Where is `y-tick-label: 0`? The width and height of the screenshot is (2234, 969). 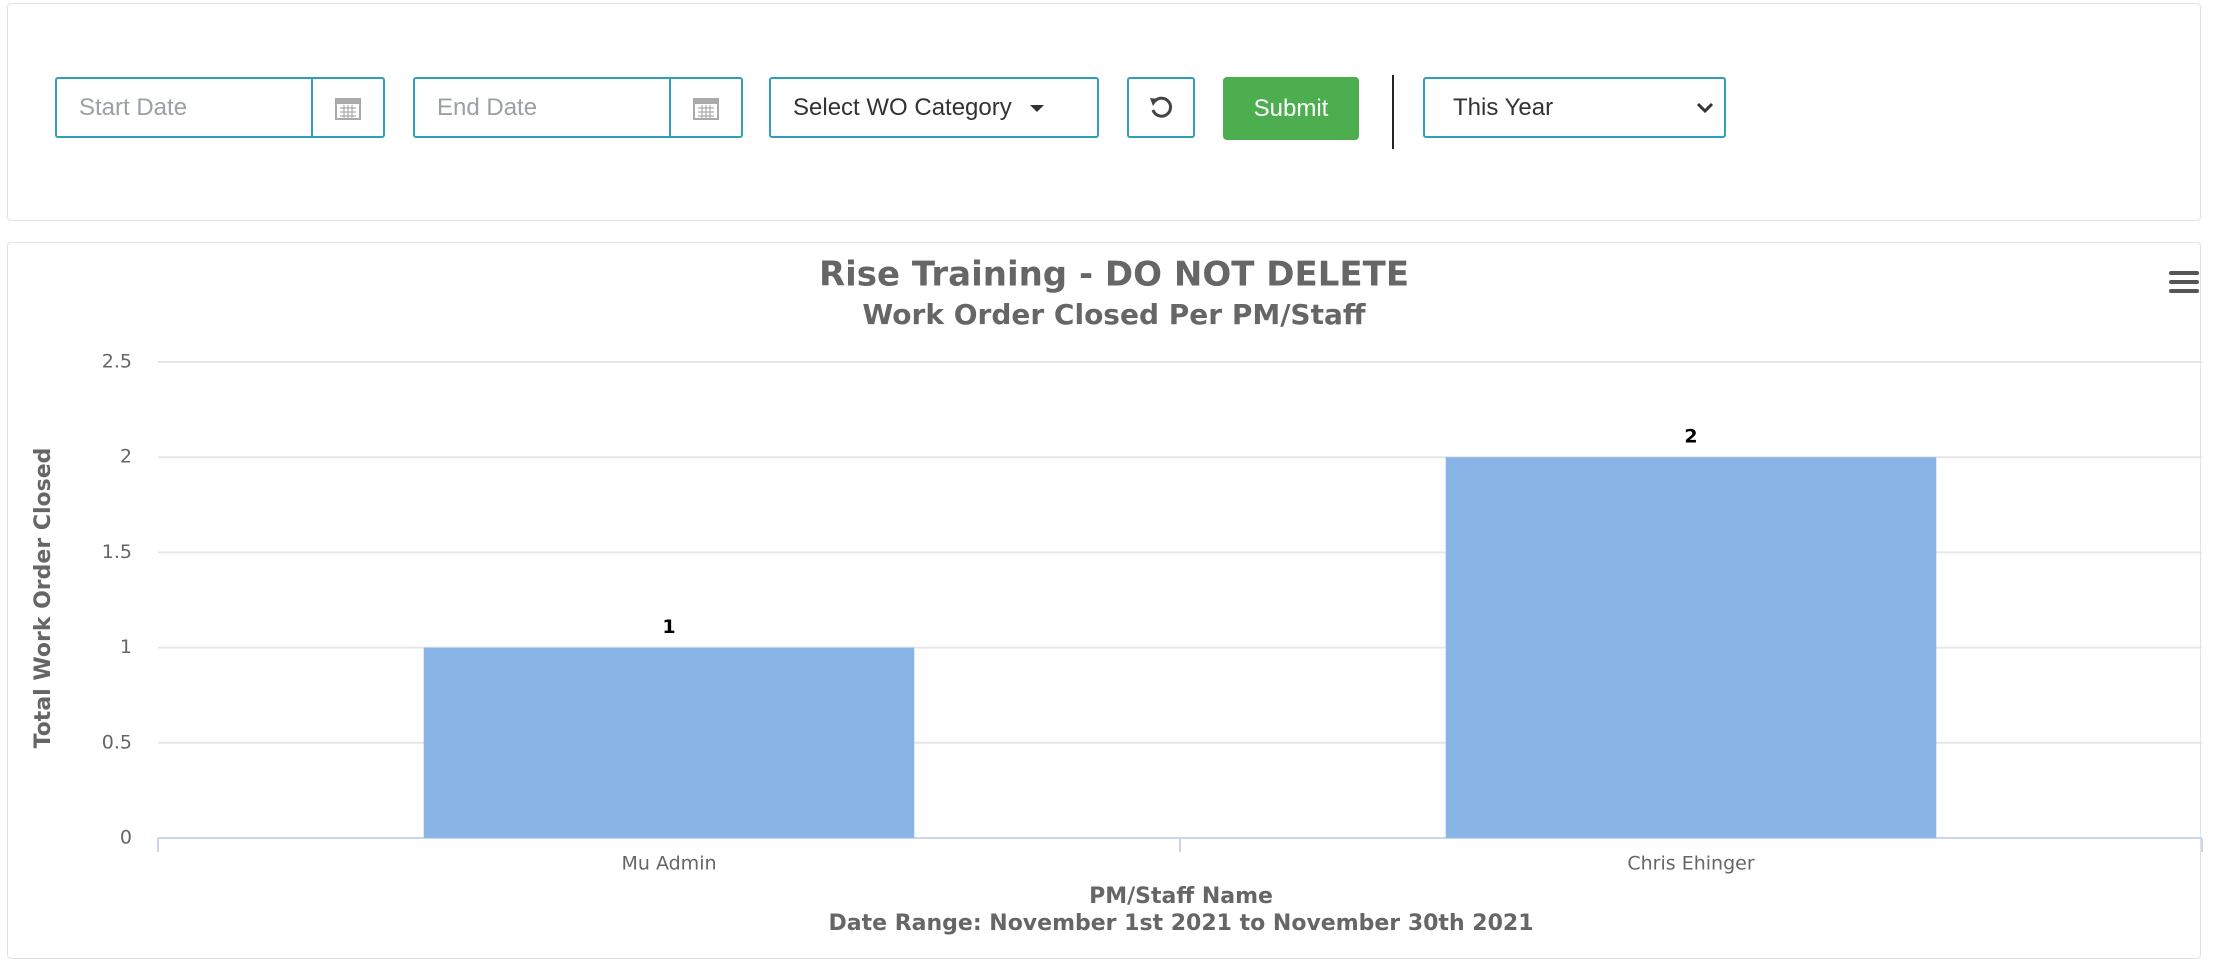
y-tick-label: 0 is located at coordinates (126, 838).